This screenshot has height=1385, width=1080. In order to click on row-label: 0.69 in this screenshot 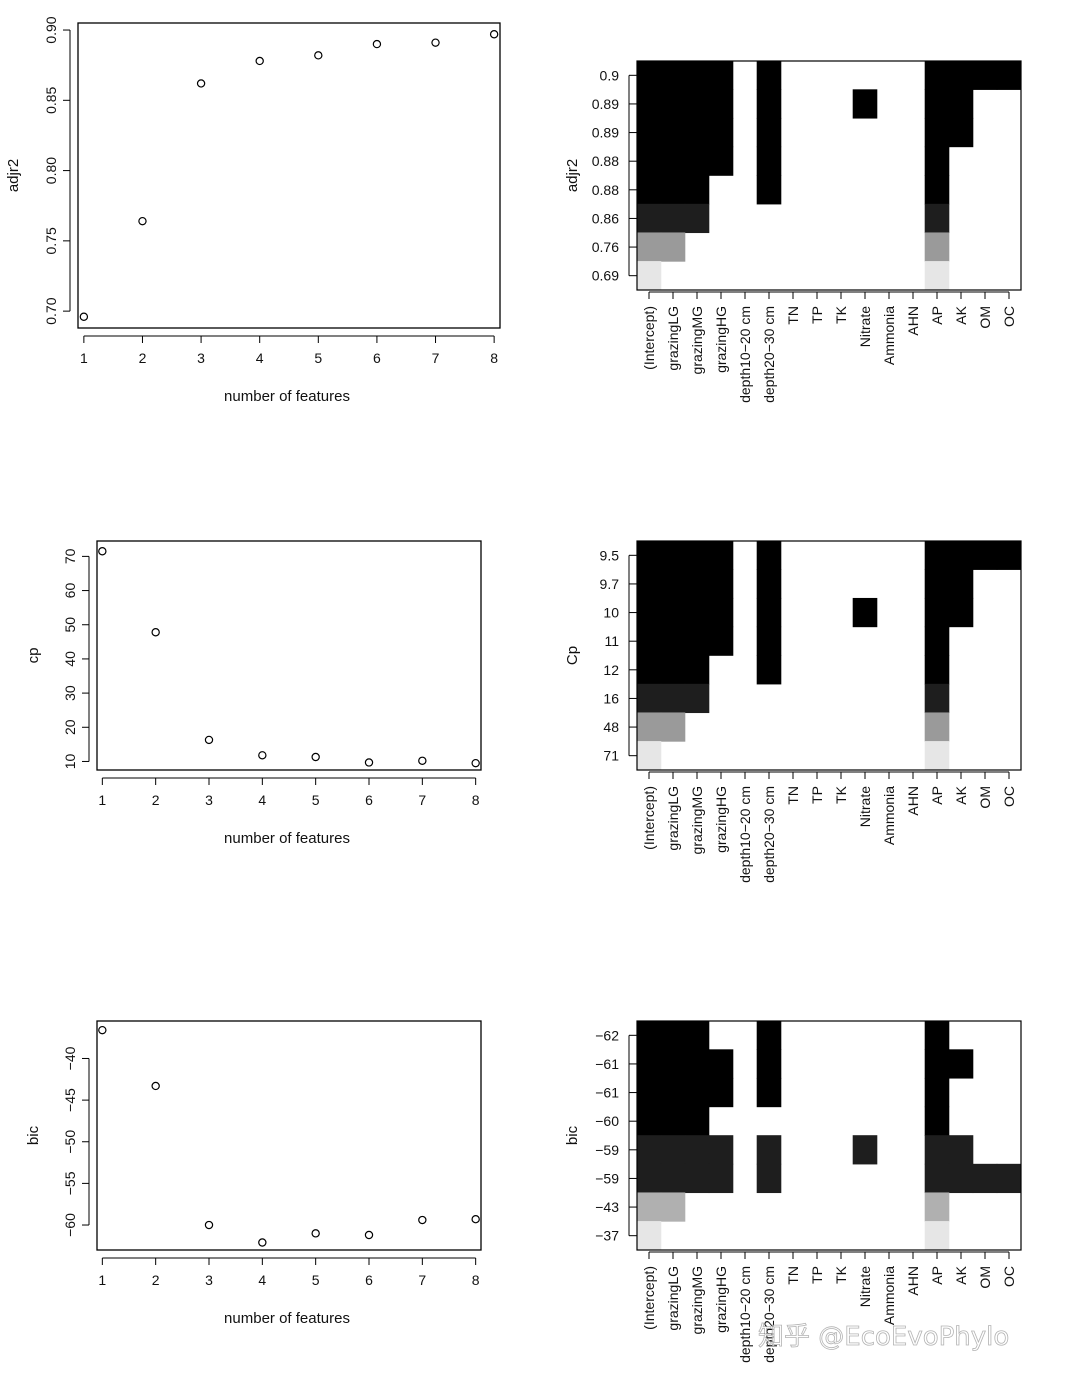, I will do `click(605, 276)`.